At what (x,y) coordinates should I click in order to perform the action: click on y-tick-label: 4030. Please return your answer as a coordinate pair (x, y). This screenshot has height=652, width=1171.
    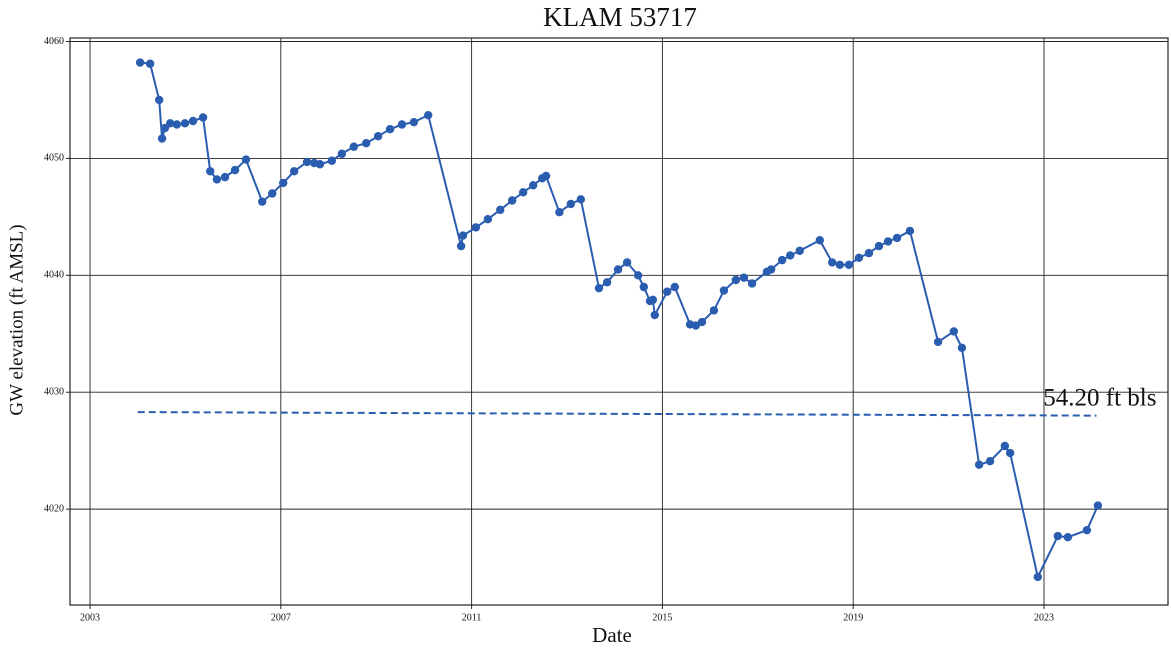
    Looking at the image, I should click on (54, 392).